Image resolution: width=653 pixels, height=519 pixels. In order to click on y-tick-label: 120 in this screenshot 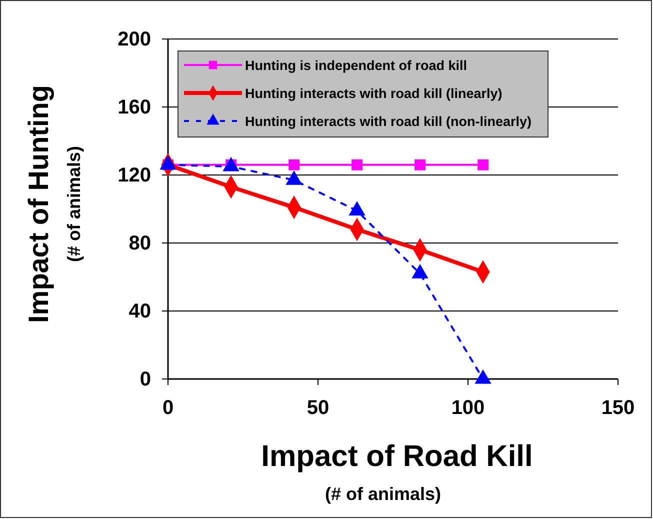, I will do `click(134, 175)`.